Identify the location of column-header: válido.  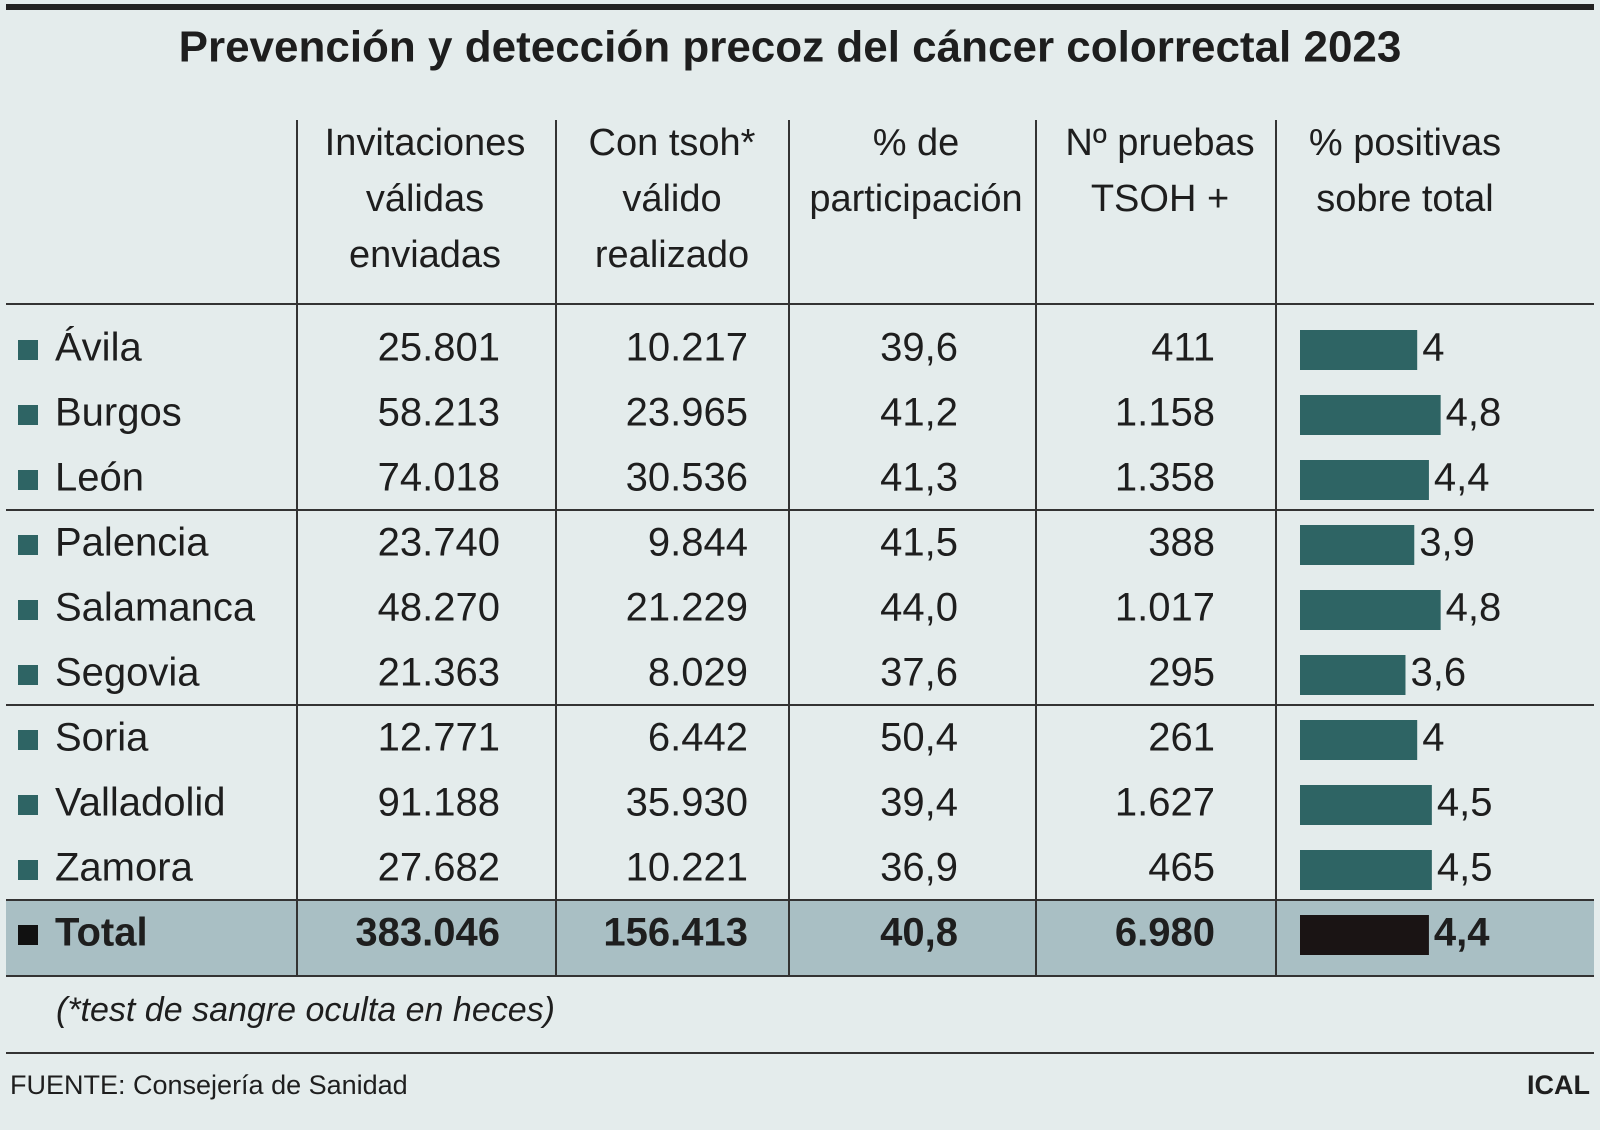
(671, 199).